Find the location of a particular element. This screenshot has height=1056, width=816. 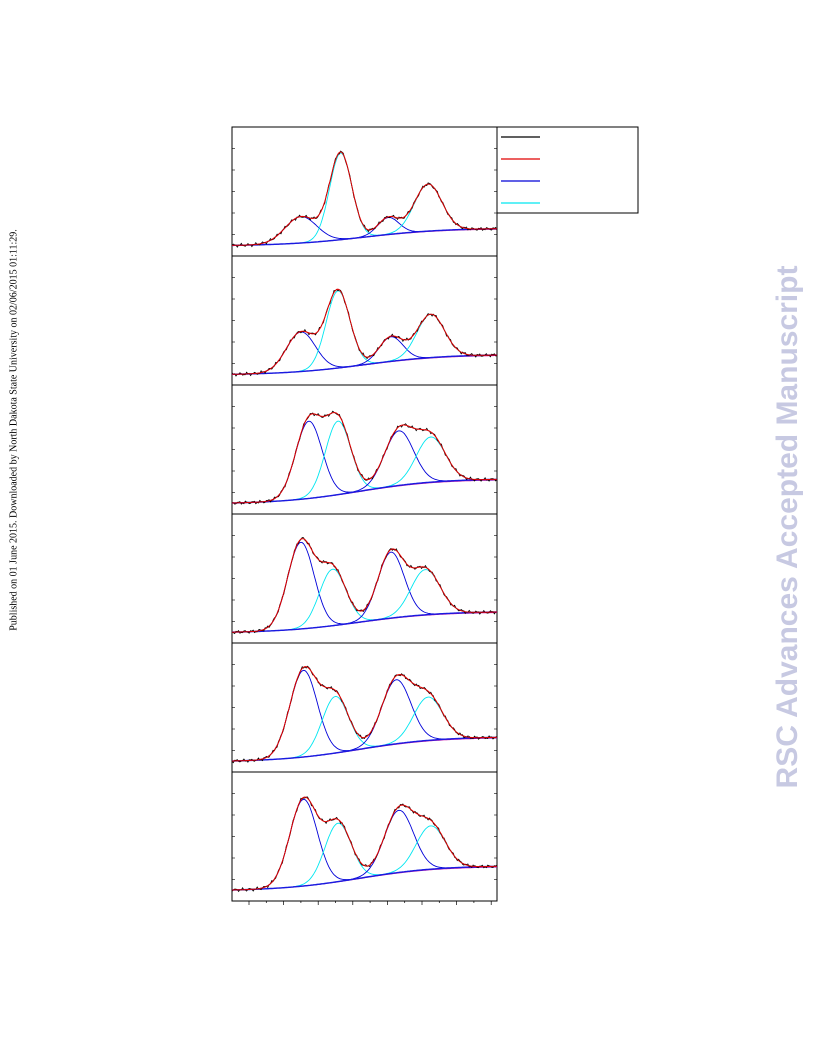

legend-frame is located at coordinates (567, 170).